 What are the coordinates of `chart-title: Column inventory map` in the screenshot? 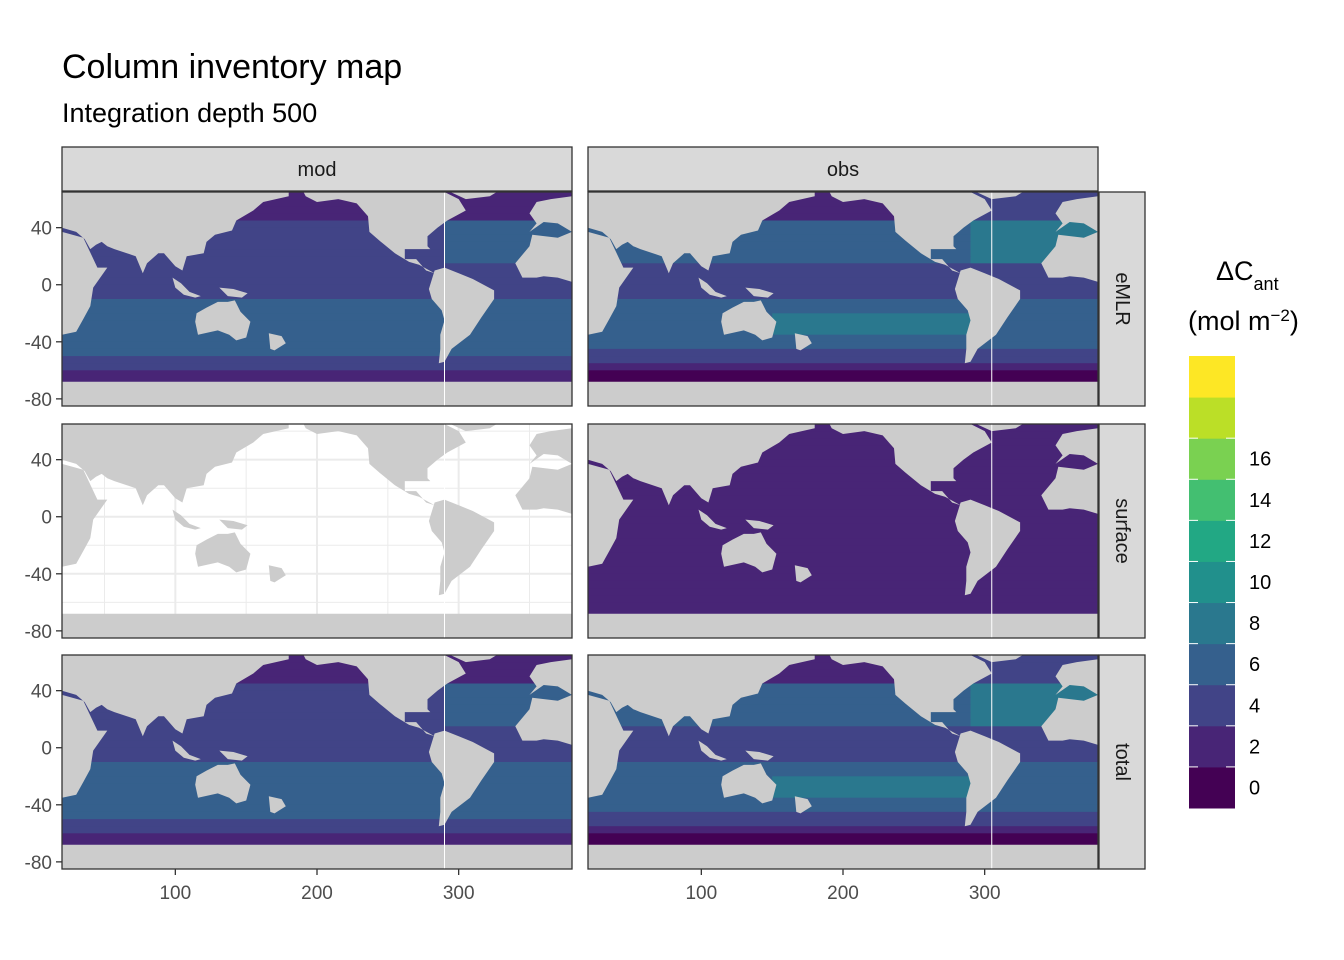 It's located at (232, 67).